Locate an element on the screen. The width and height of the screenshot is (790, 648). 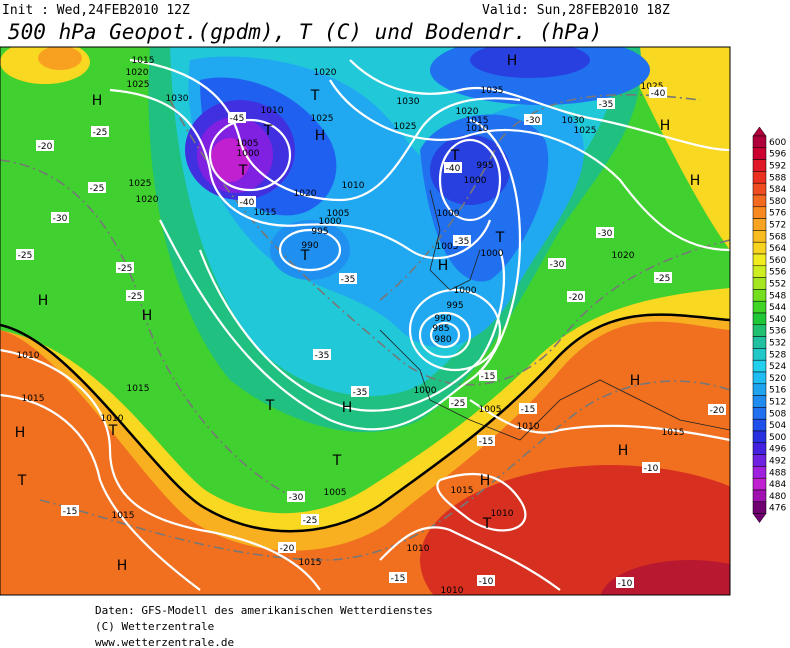
temperature-label: -40 is located at coordinates (453, 169).